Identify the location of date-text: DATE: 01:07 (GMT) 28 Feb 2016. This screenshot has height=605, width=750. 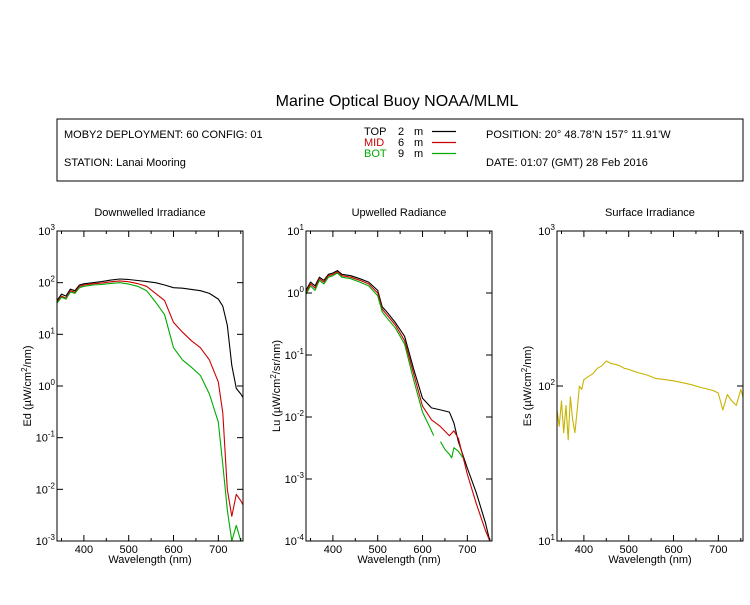
(567, 163).